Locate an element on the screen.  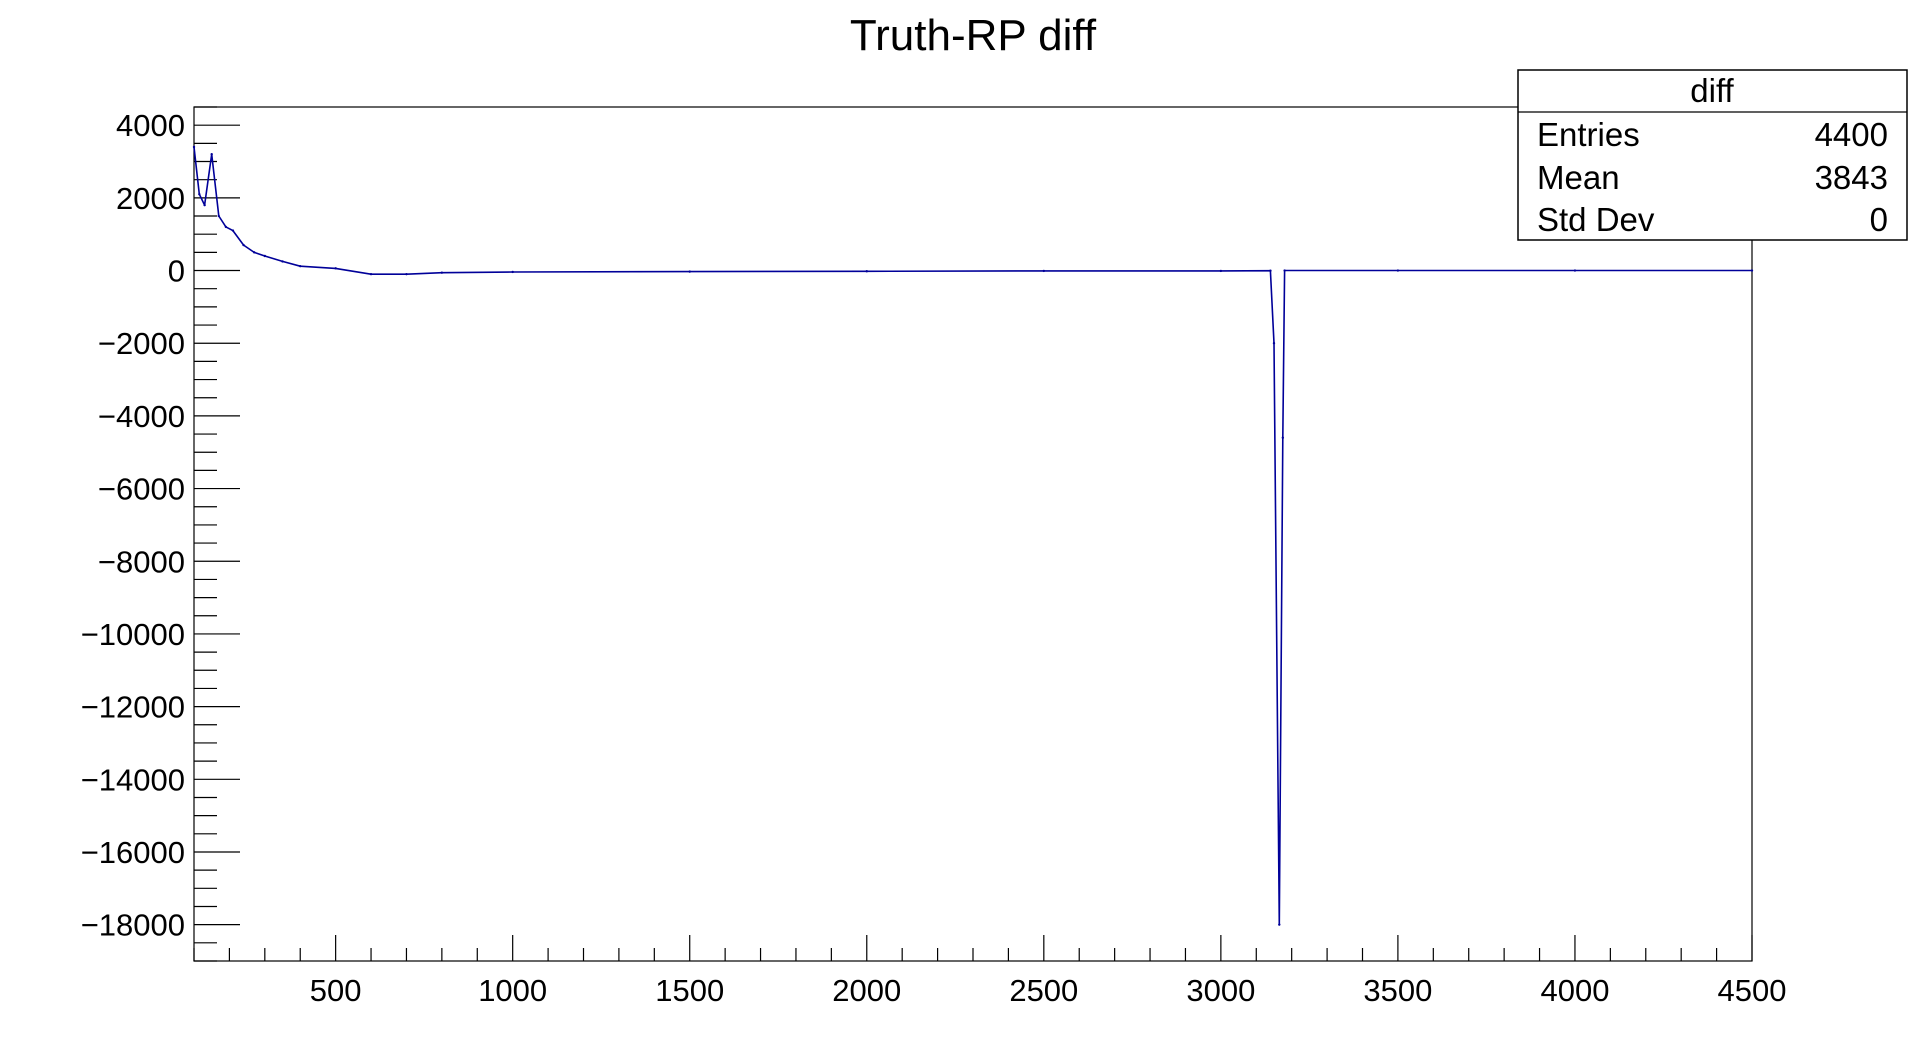
x-tick-label: 4000 is located at coordinates (1574, 990).